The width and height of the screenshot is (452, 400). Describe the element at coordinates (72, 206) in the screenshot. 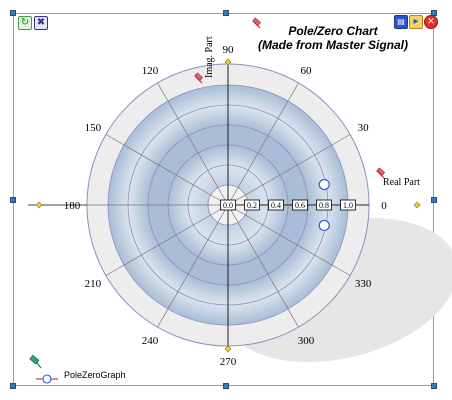

I see `angle-tick-180: 180` at that location.